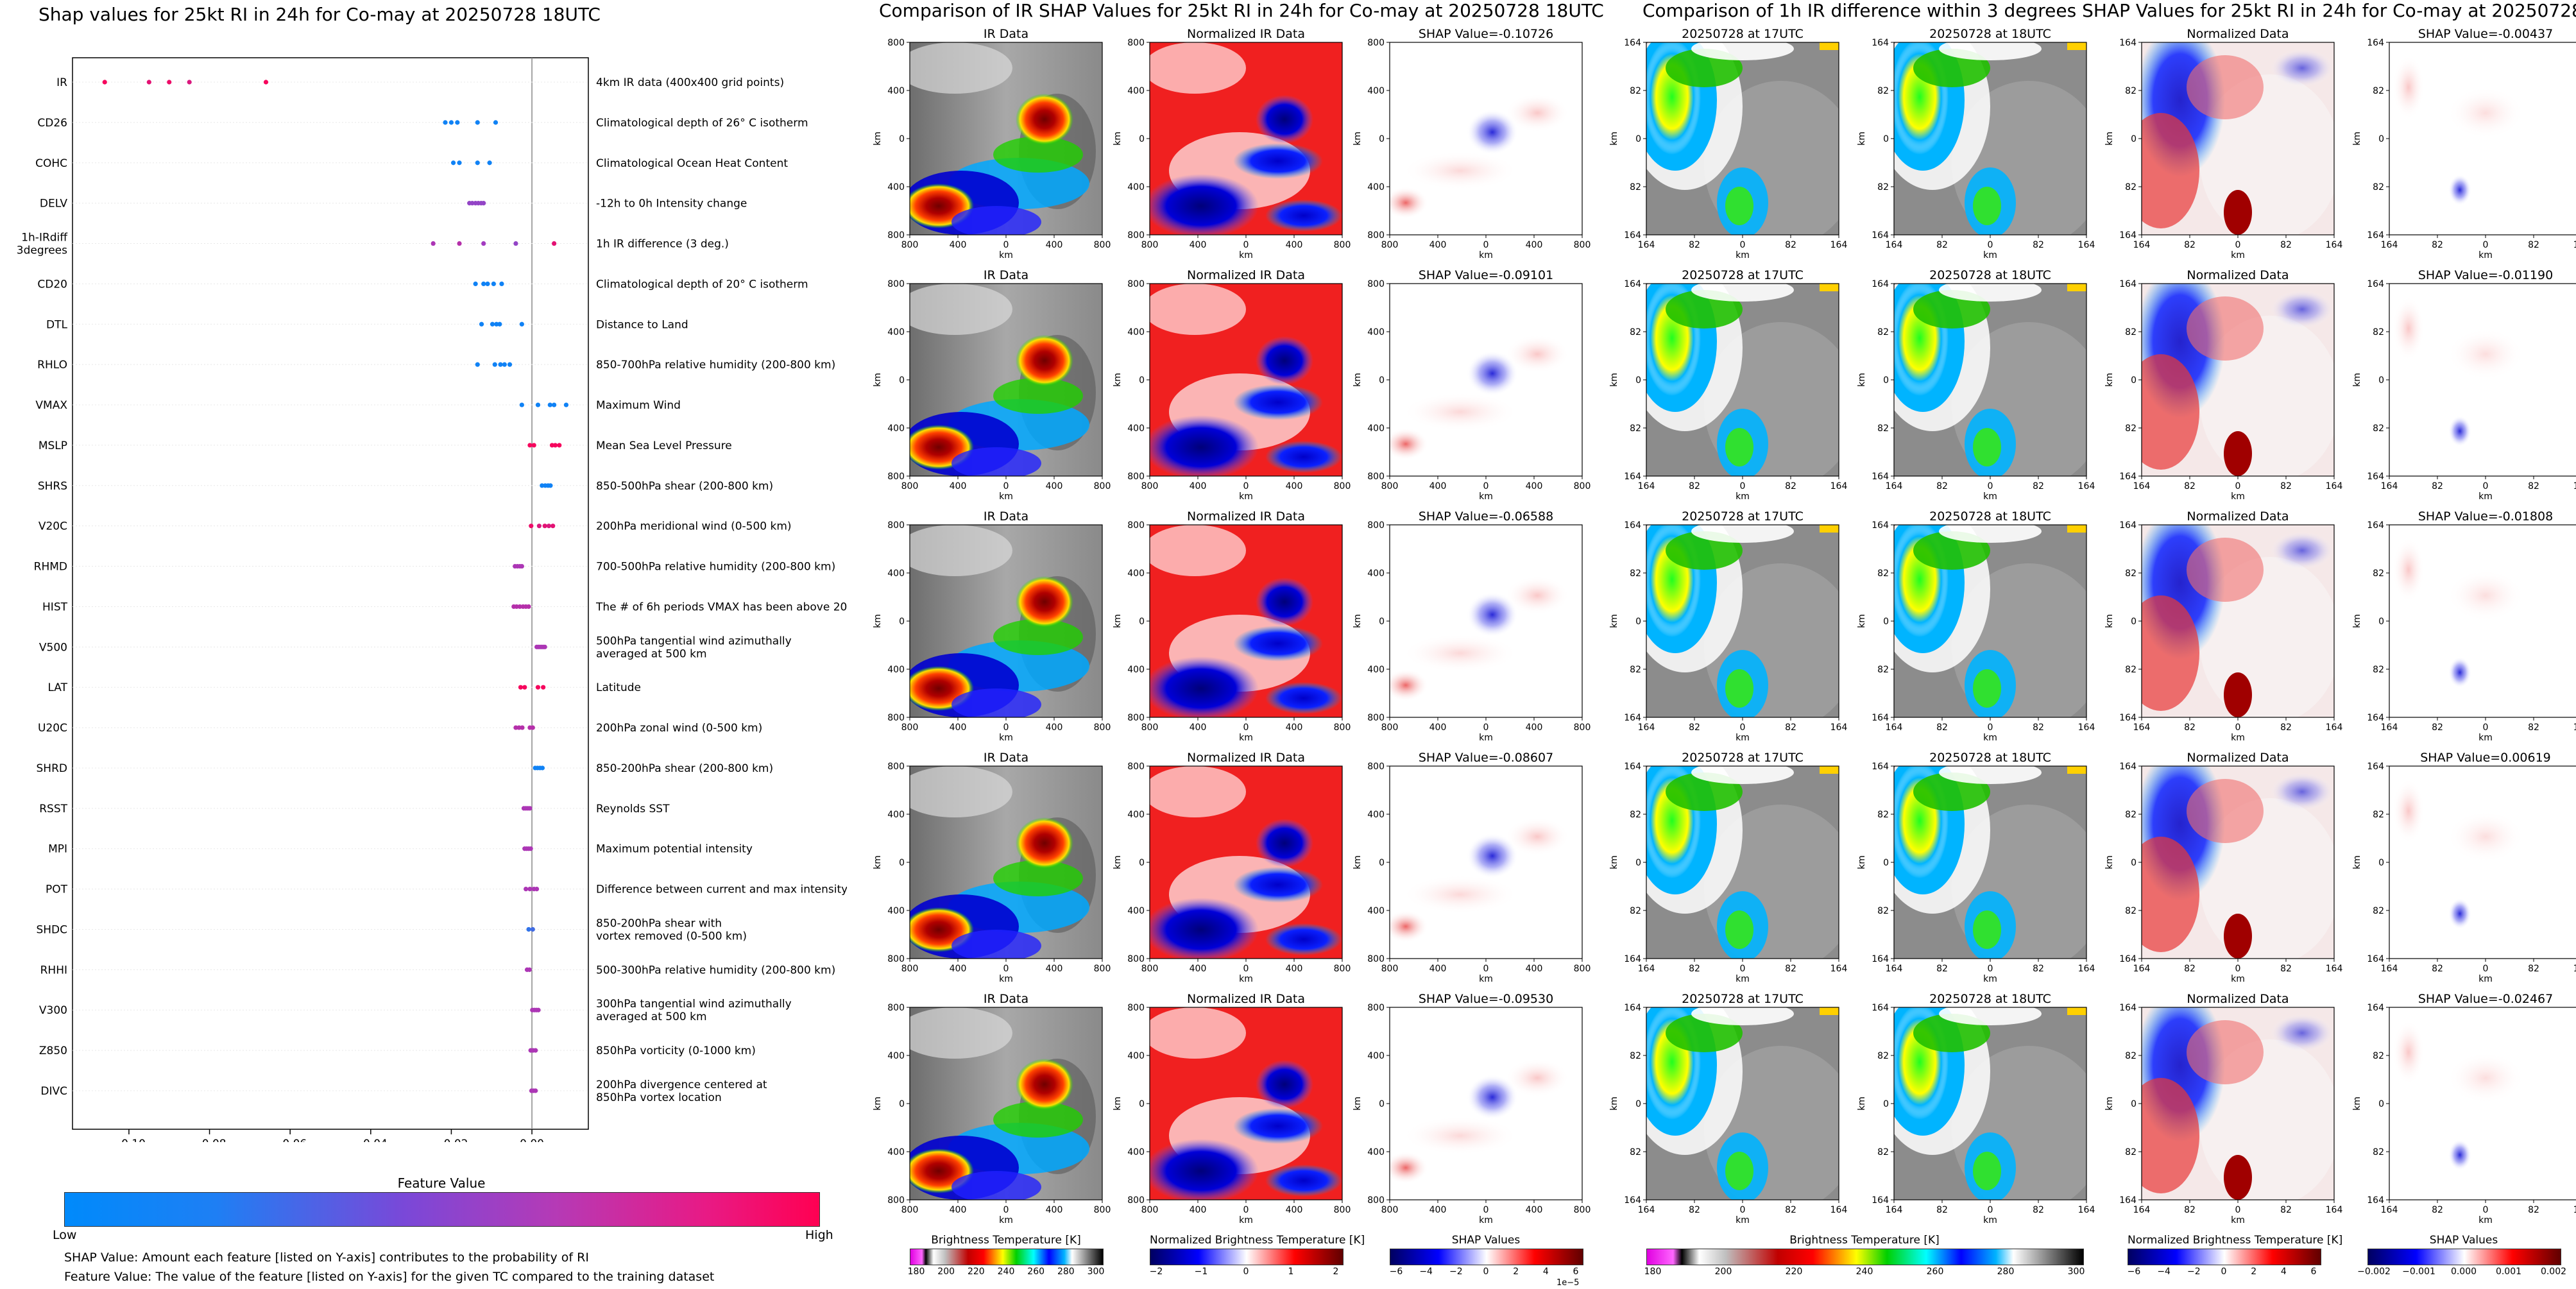 The width and height of the screenshot is (2576, 1289). Describe the element at coordinates (1291, 1272) in the screenshot. I see `colorbar-tick-label: 1` at that location.